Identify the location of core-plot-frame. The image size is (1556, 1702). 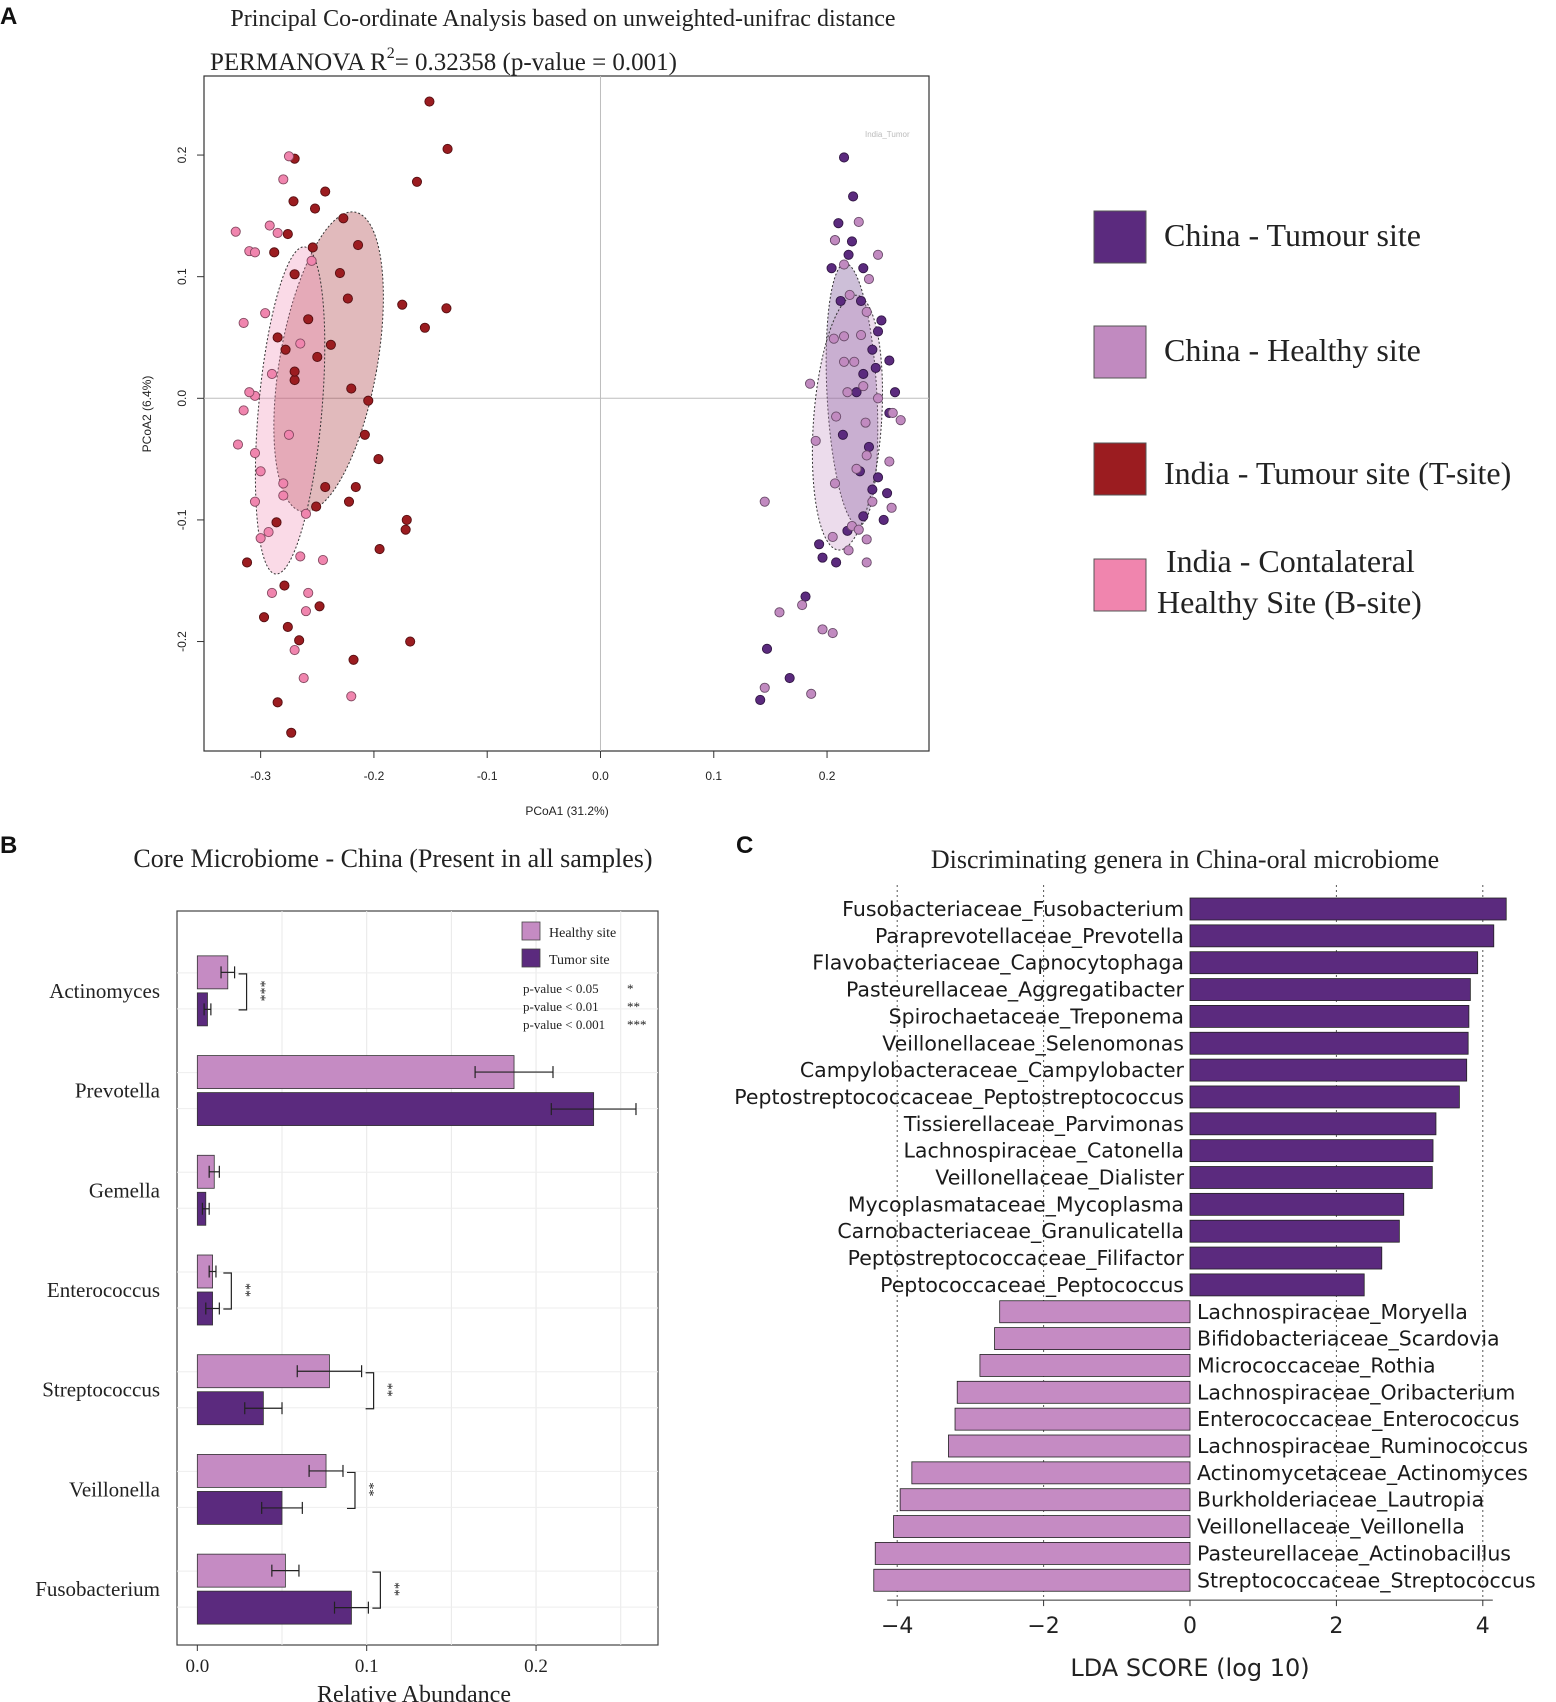
(417, 1278).